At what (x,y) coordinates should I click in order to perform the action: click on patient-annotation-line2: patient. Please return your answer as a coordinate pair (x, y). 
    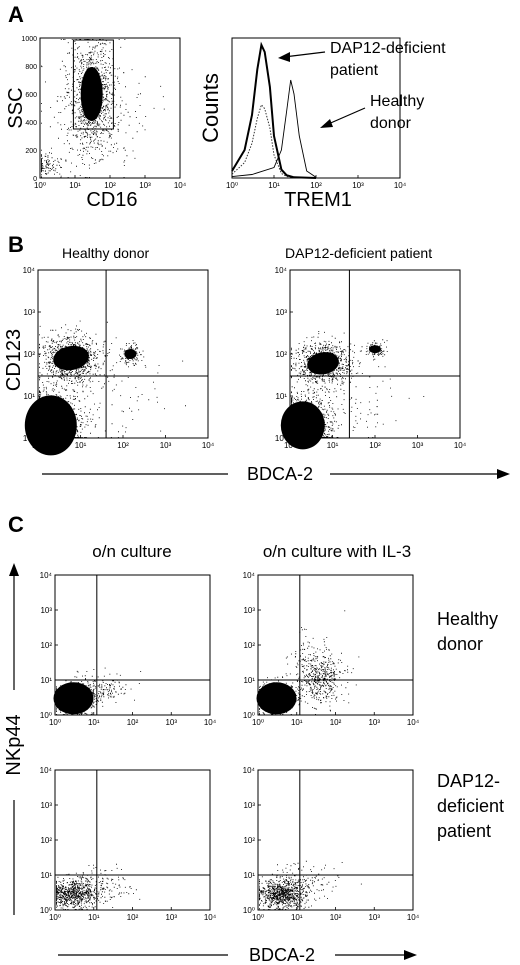
    Looking at the image, I should click on (354, 70).